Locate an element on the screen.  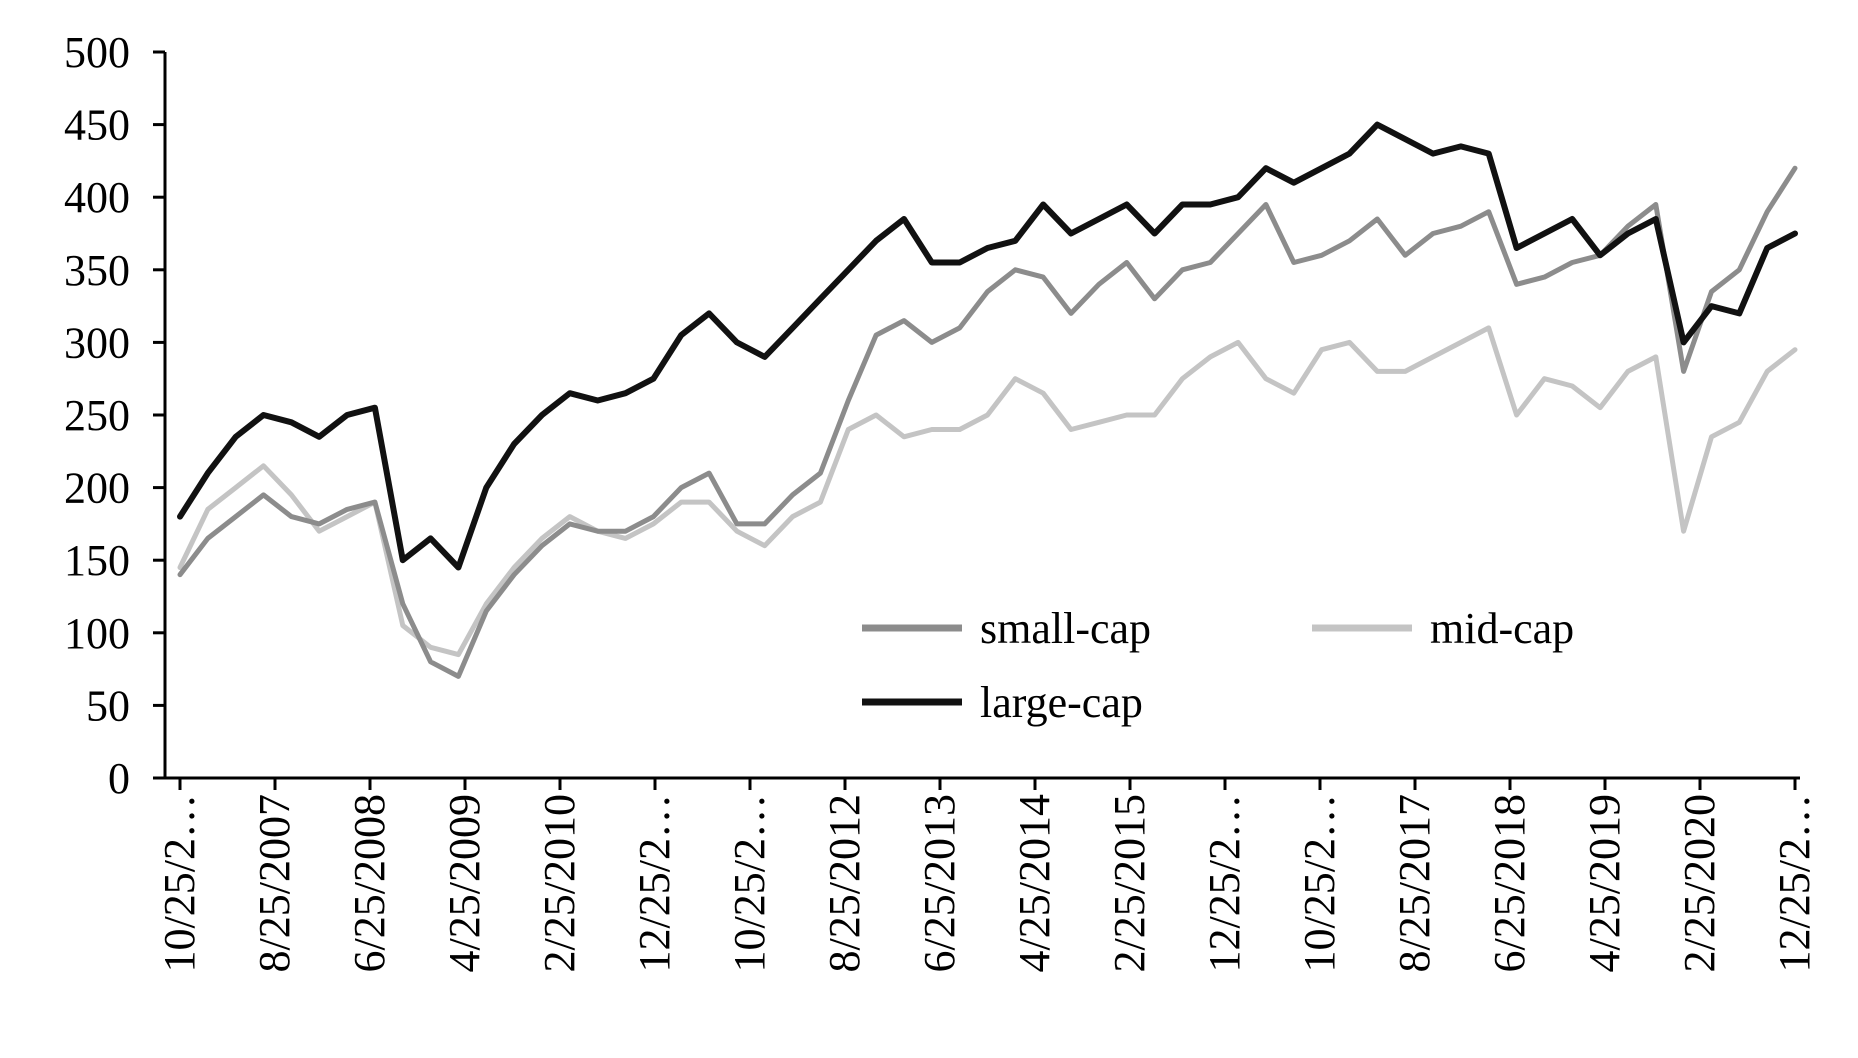
x-tick-label: 4/25/2009 is located at coordinates (464, 883).